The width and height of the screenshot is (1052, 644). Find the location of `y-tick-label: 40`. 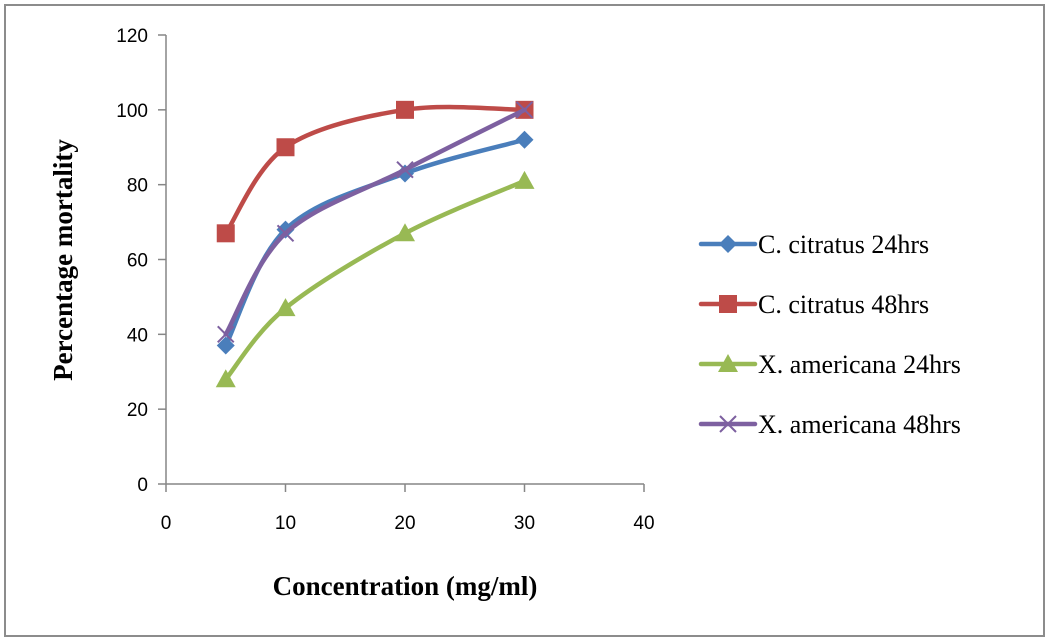

y-tick-label: 40 is located at coordinates (137, 335).